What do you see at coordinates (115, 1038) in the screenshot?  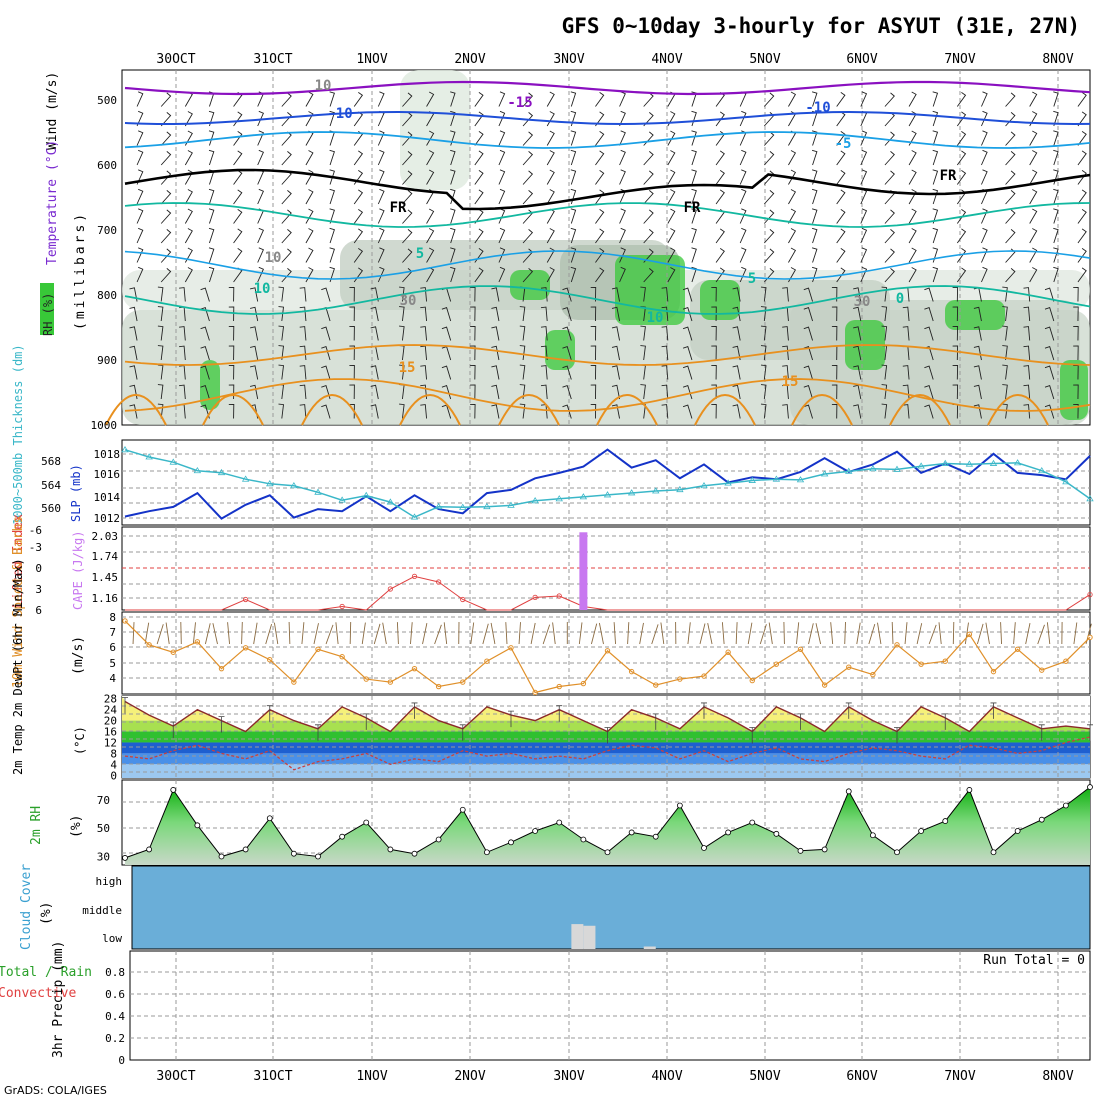 I see `y-tick-label: 0.2` at bounding box center [115, 1038].